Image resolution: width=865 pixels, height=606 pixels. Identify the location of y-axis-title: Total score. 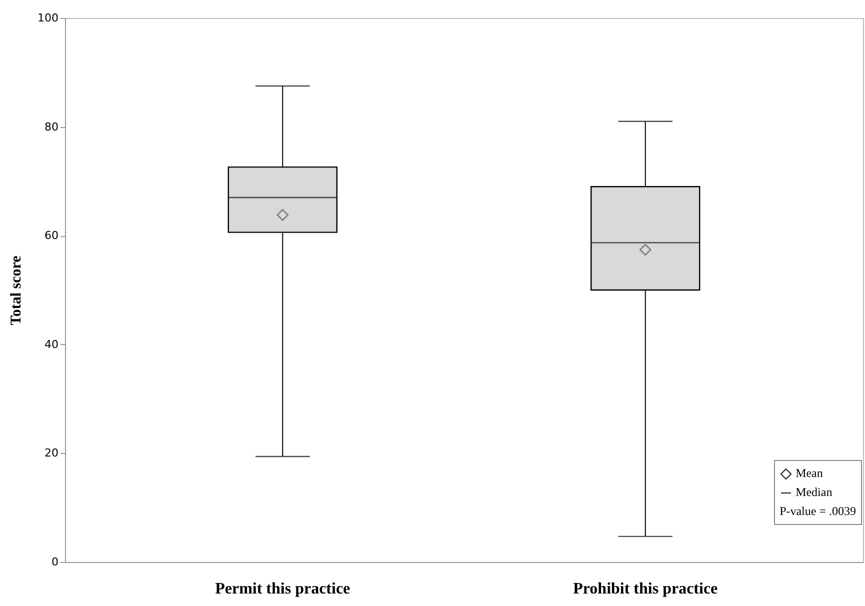
(16, 290).